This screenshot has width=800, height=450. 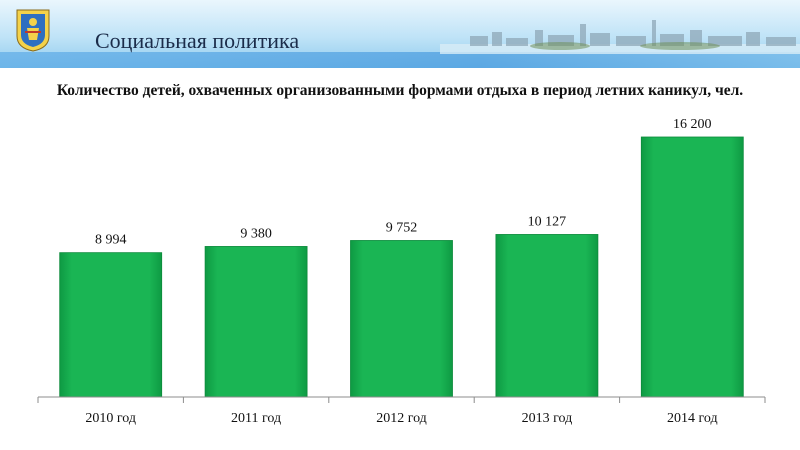 I want to click on x-tick-label: 2011 год, so click(x=256, y=418).